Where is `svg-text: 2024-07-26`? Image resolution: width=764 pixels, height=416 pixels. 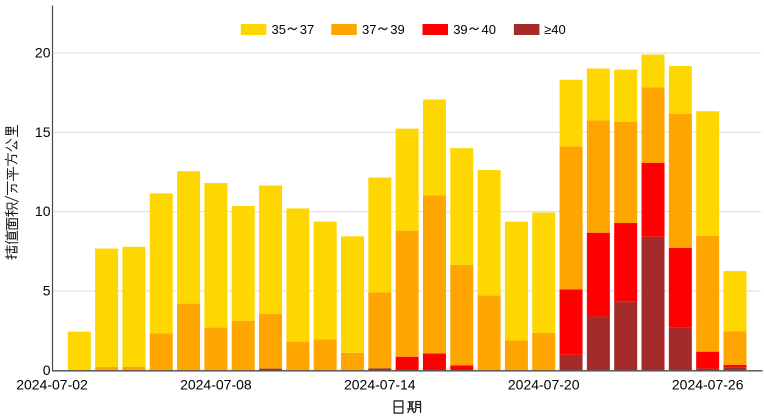 svg-text: 2024-07-26 is located at coordinates (708, 384).